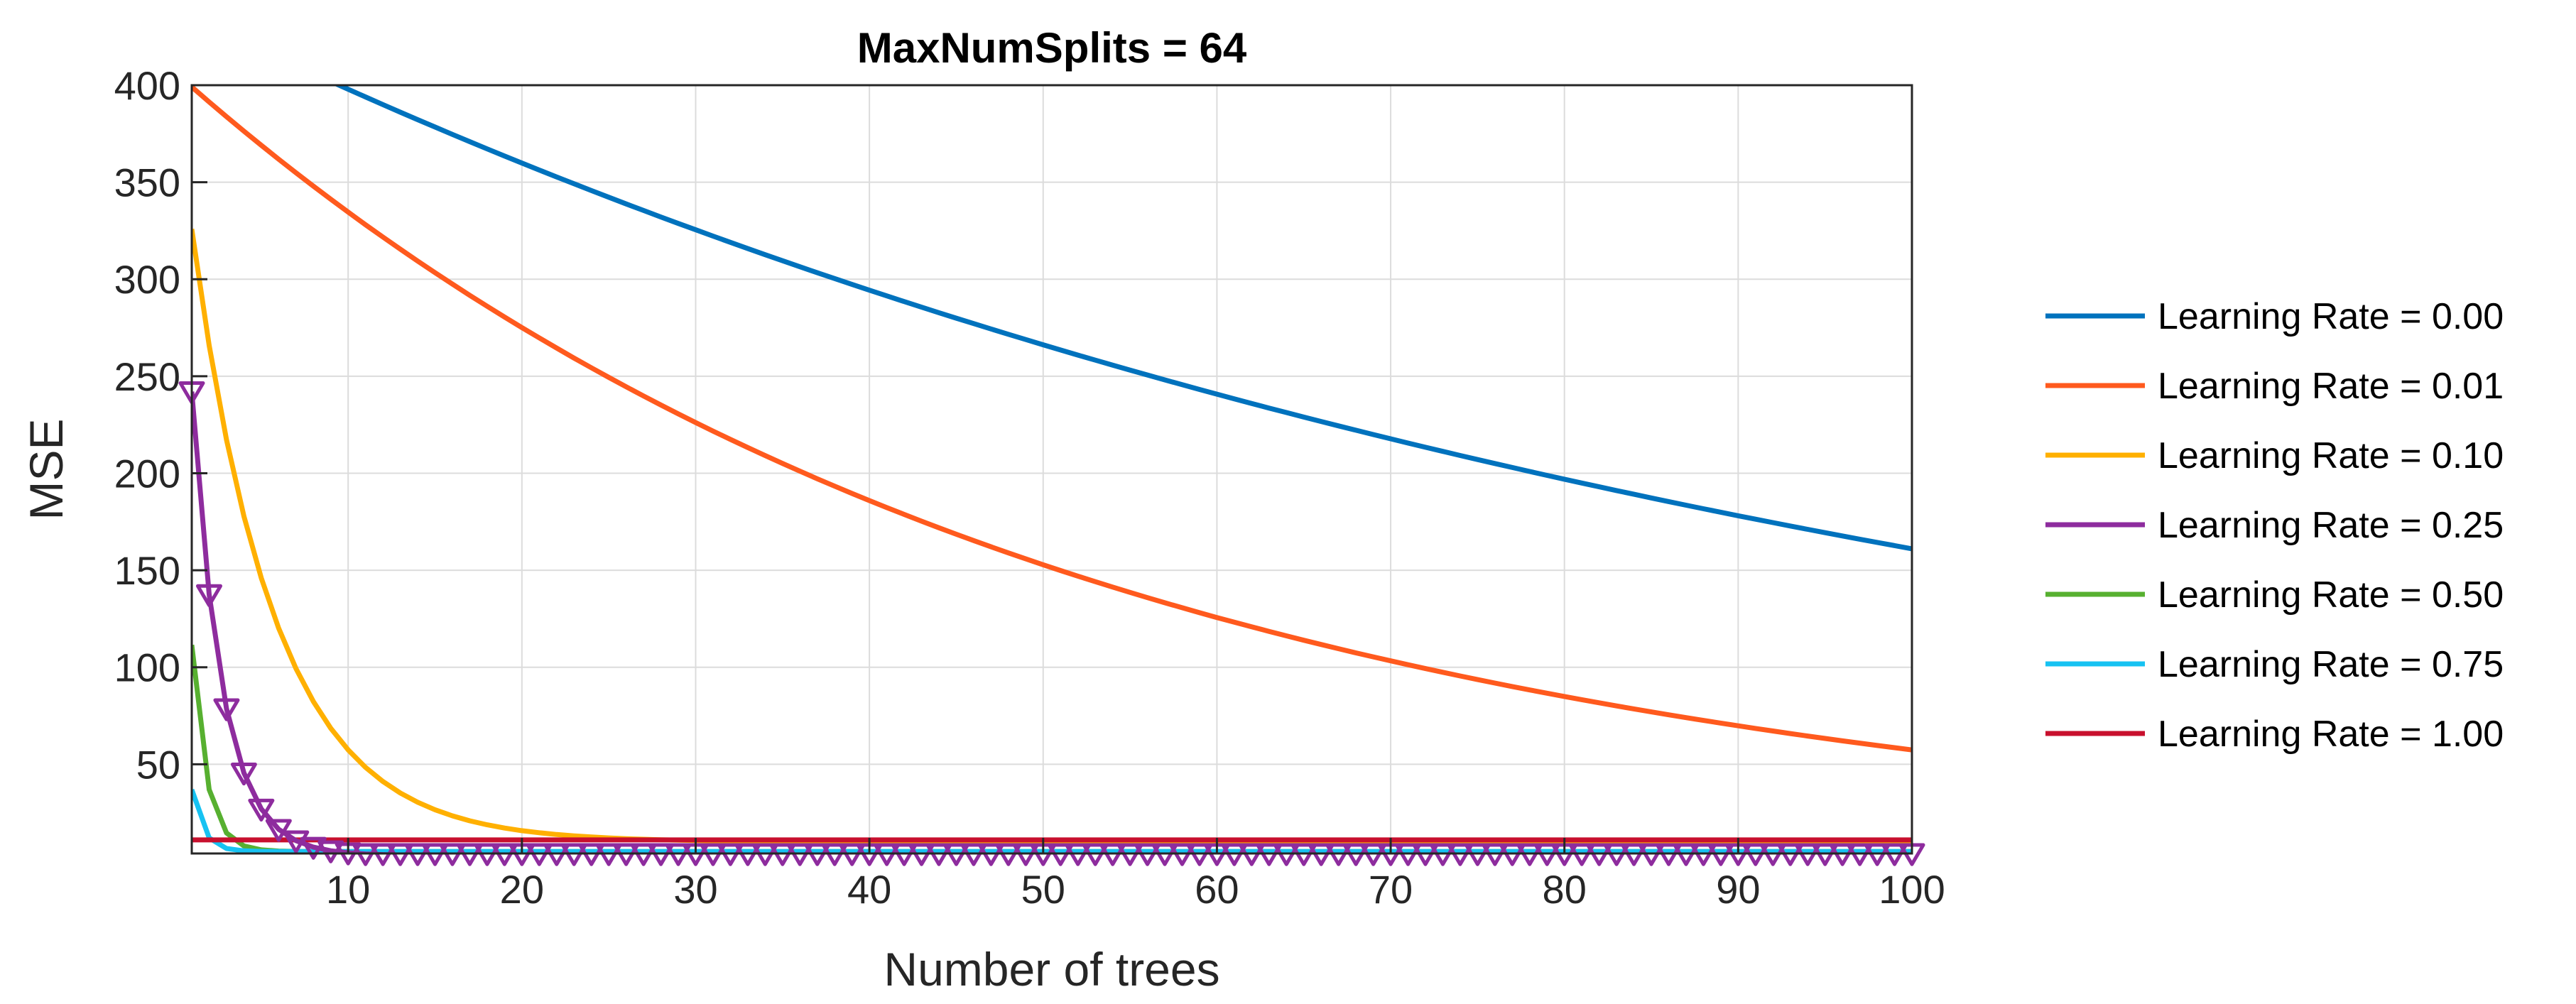 This screenshot has height=1004, width=2576. Describe the element at coordinates (1136, 875) in the screenshot. I see `x-axis-ticks: 10 20 30 40 50 60 70 80 90 100` at that location.